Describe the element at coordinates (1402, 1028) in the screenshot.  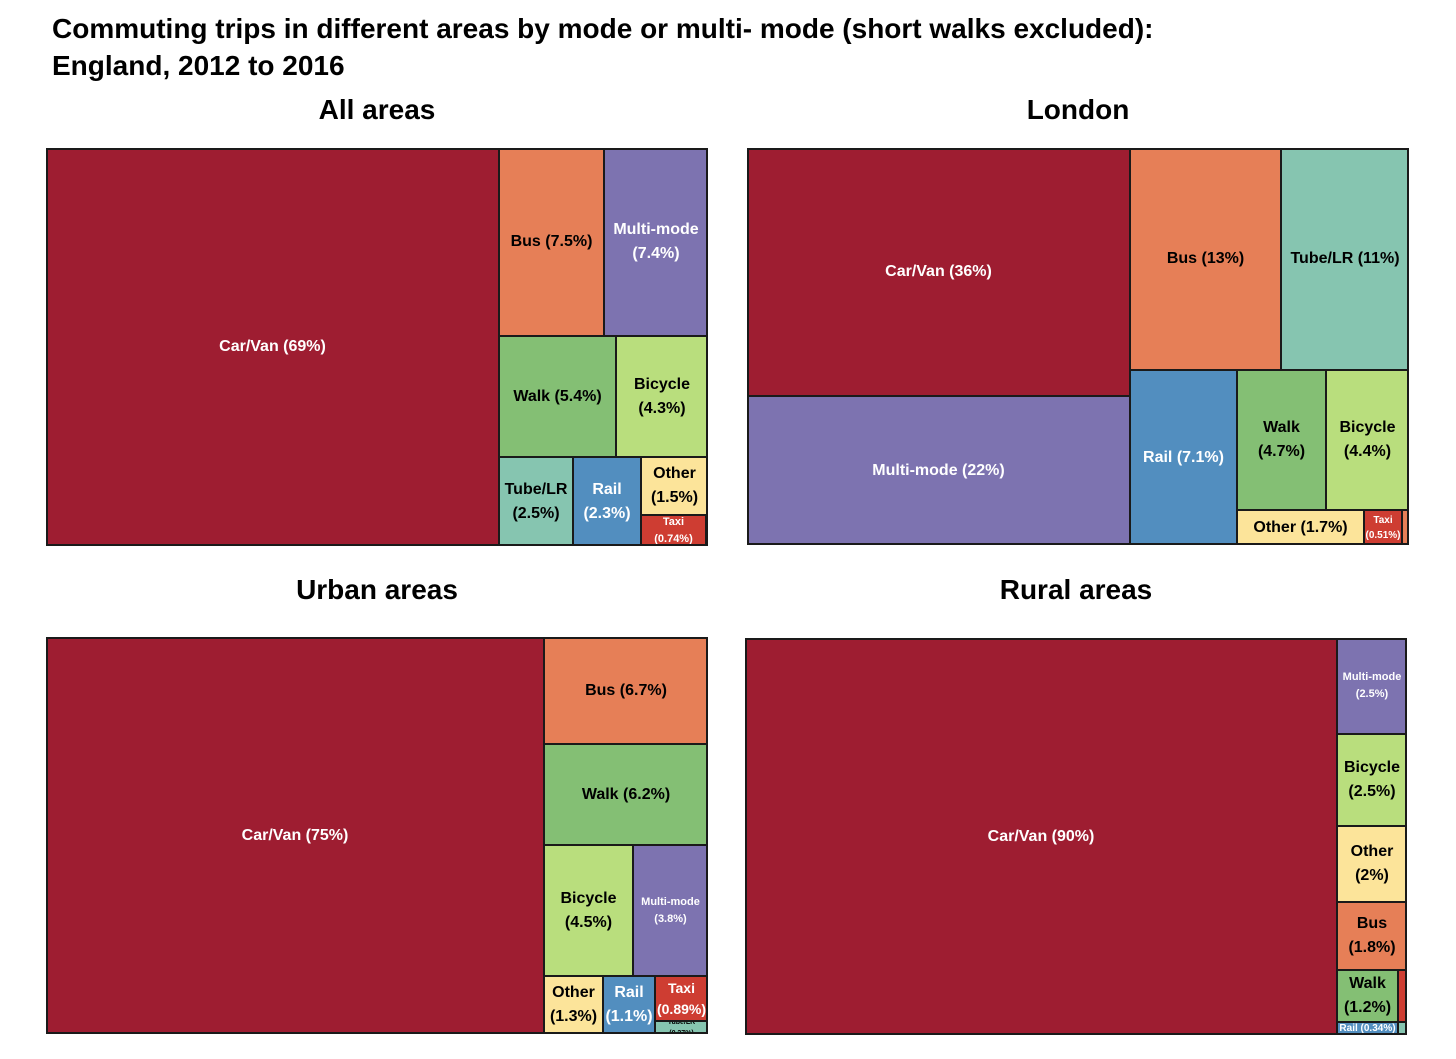
I see `treemap-tile-rural-areas-tube-lr` at that location.